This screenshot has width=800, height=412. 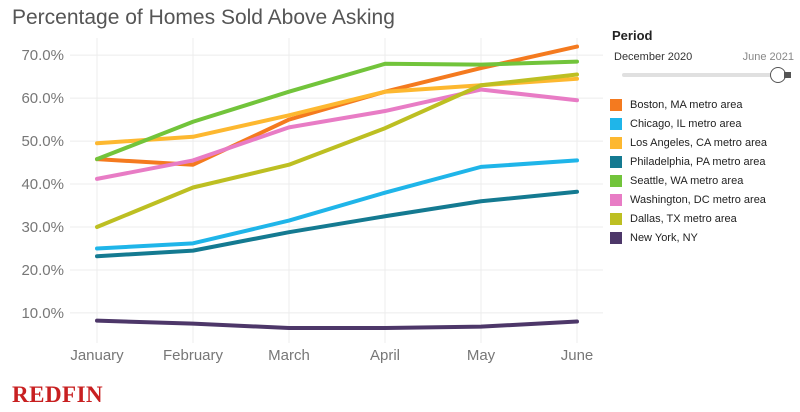 I want to click on y-axis-ticks: 10.0% 20.0% 30.0% 40.0% 50.0% 60.0% 70.0%, so click(x=42, y=184).